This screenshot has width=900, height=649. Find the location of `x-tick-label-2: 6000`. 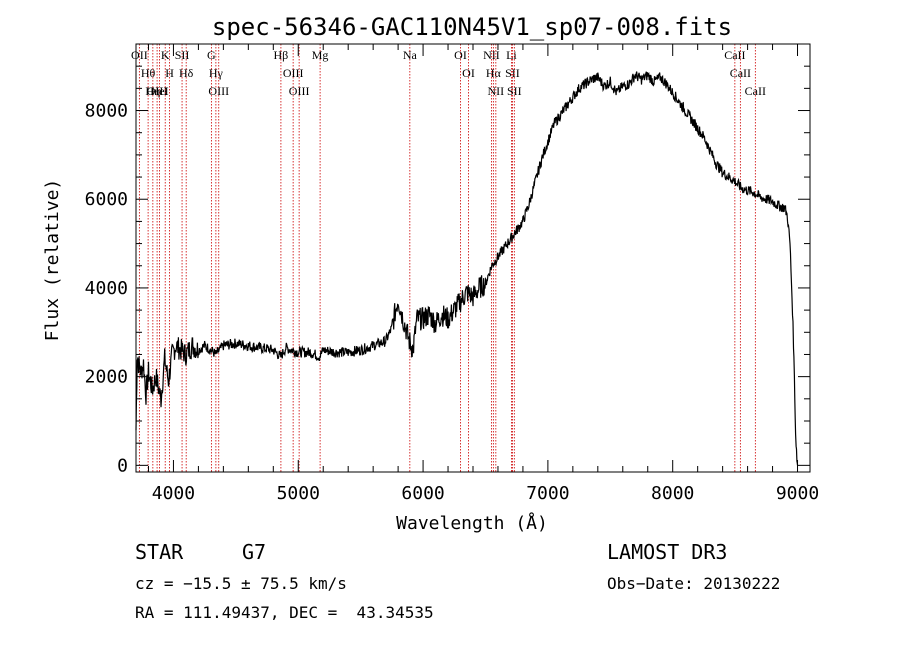

x-tick-label-2: 6000 is located at coordinates (422, 493).